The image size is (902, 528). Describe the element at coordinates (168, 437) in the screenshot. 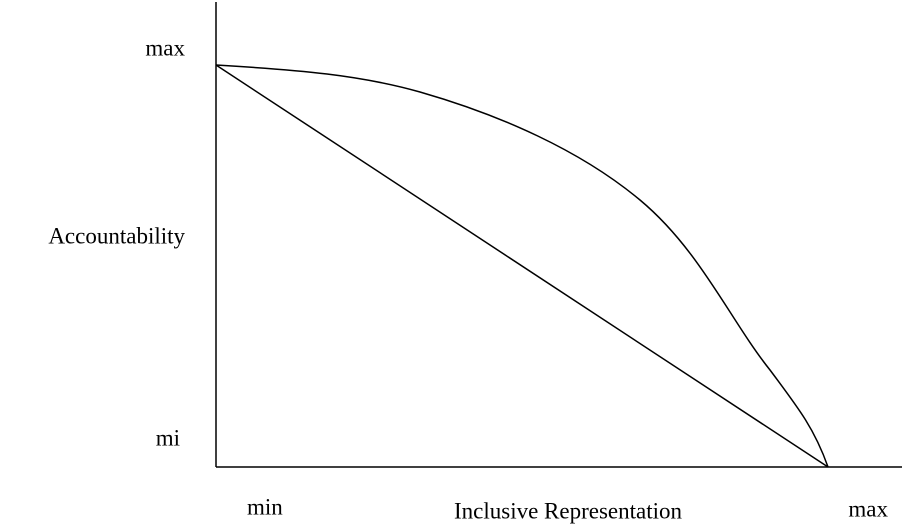

I see `y-min-label: mi` at that location.